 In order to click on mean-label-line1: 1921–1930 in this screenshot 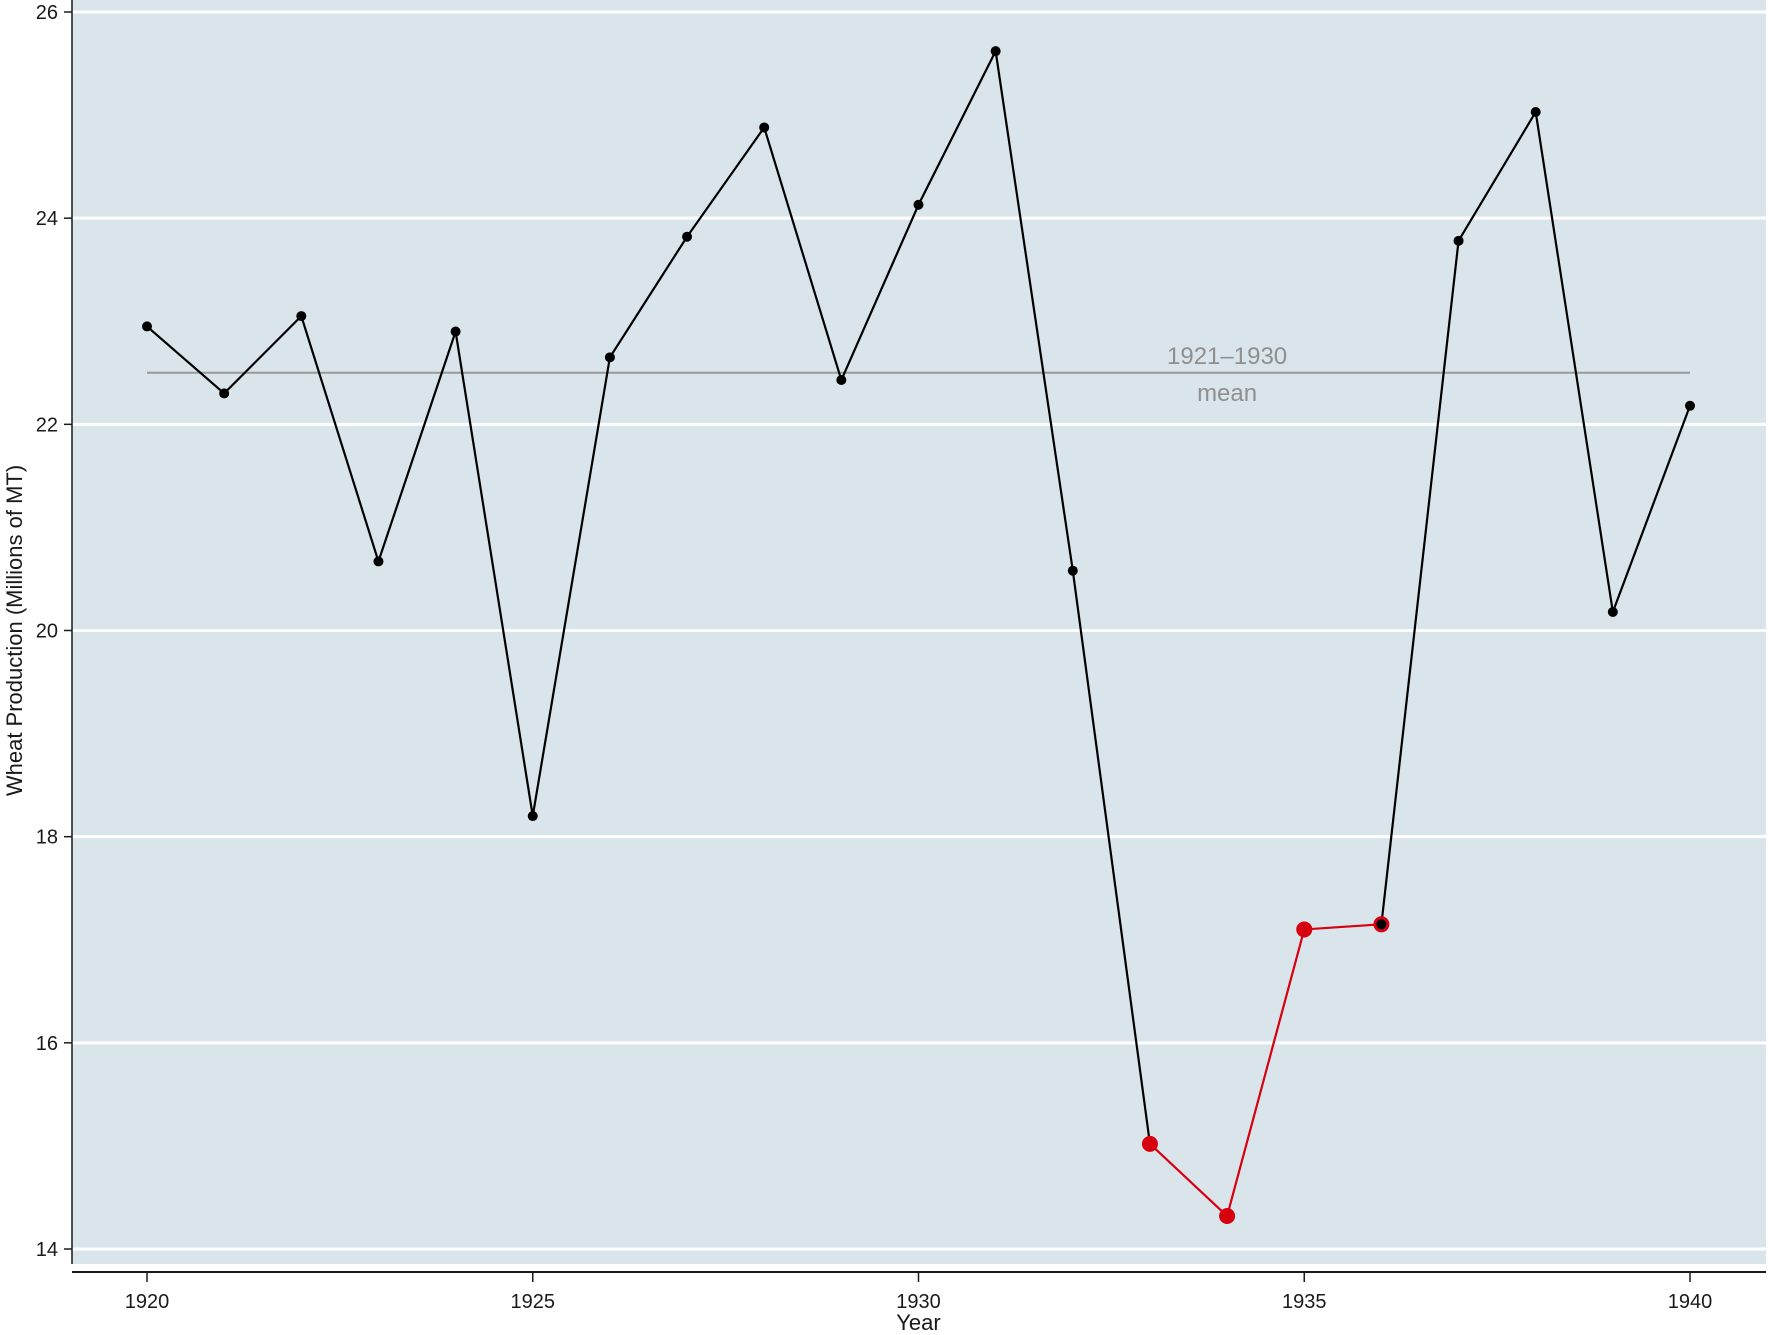, I will do `click(1227, 356)`.